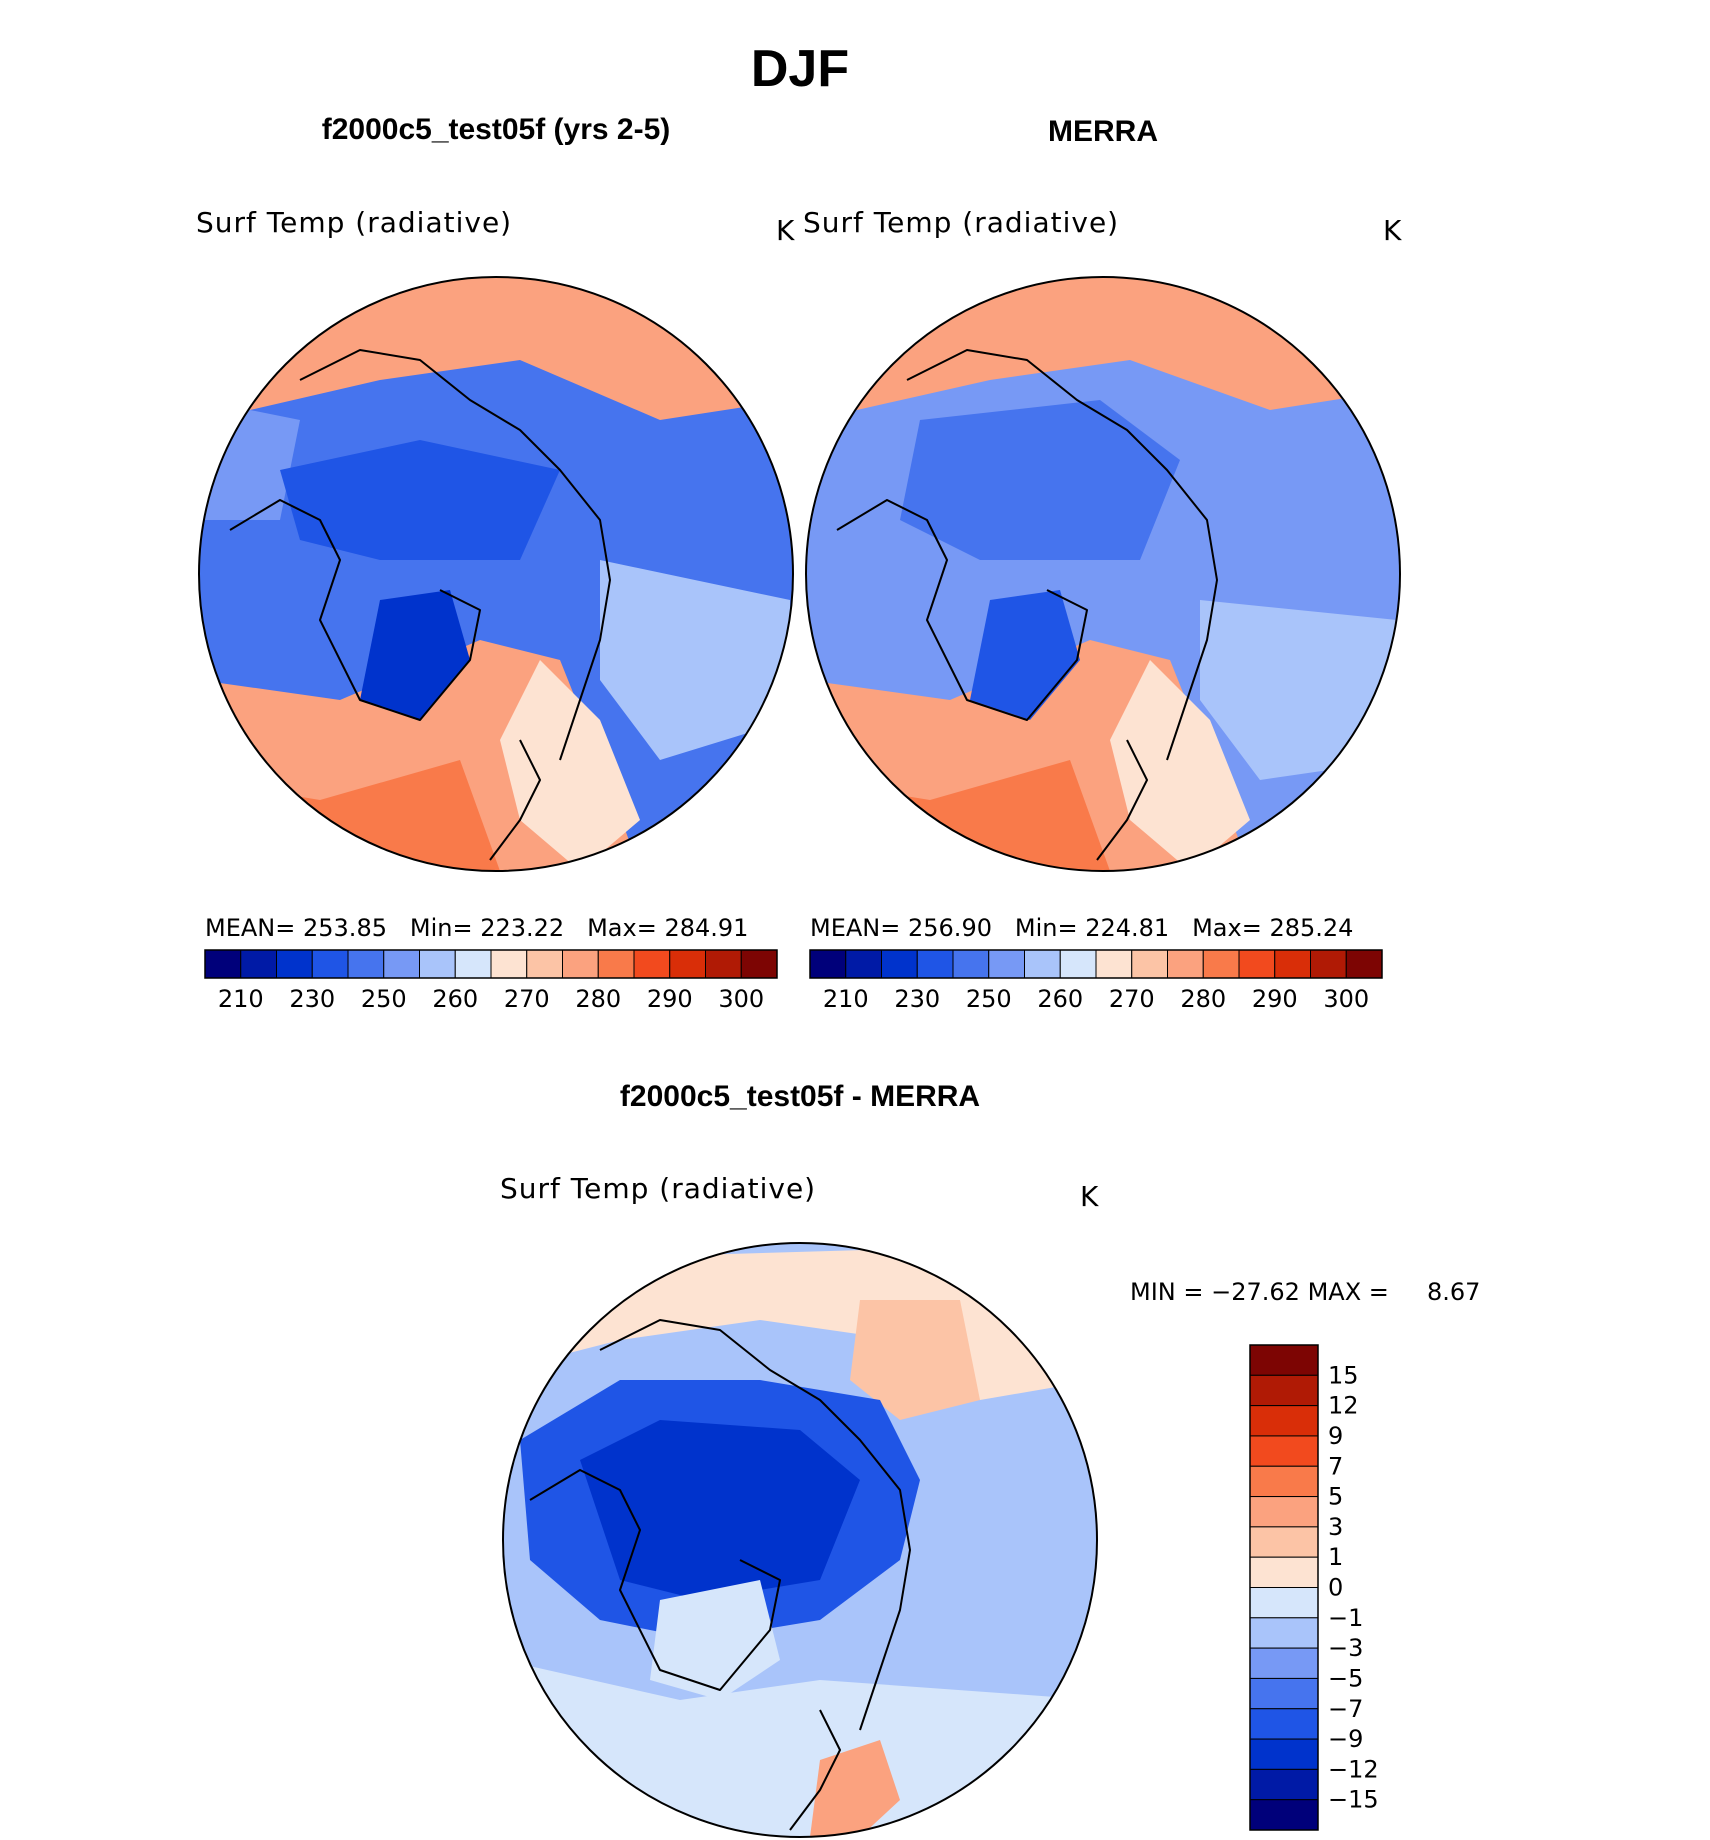  I want to click on colorbar-difference-tick-label: −15, so click(1353, 1800).